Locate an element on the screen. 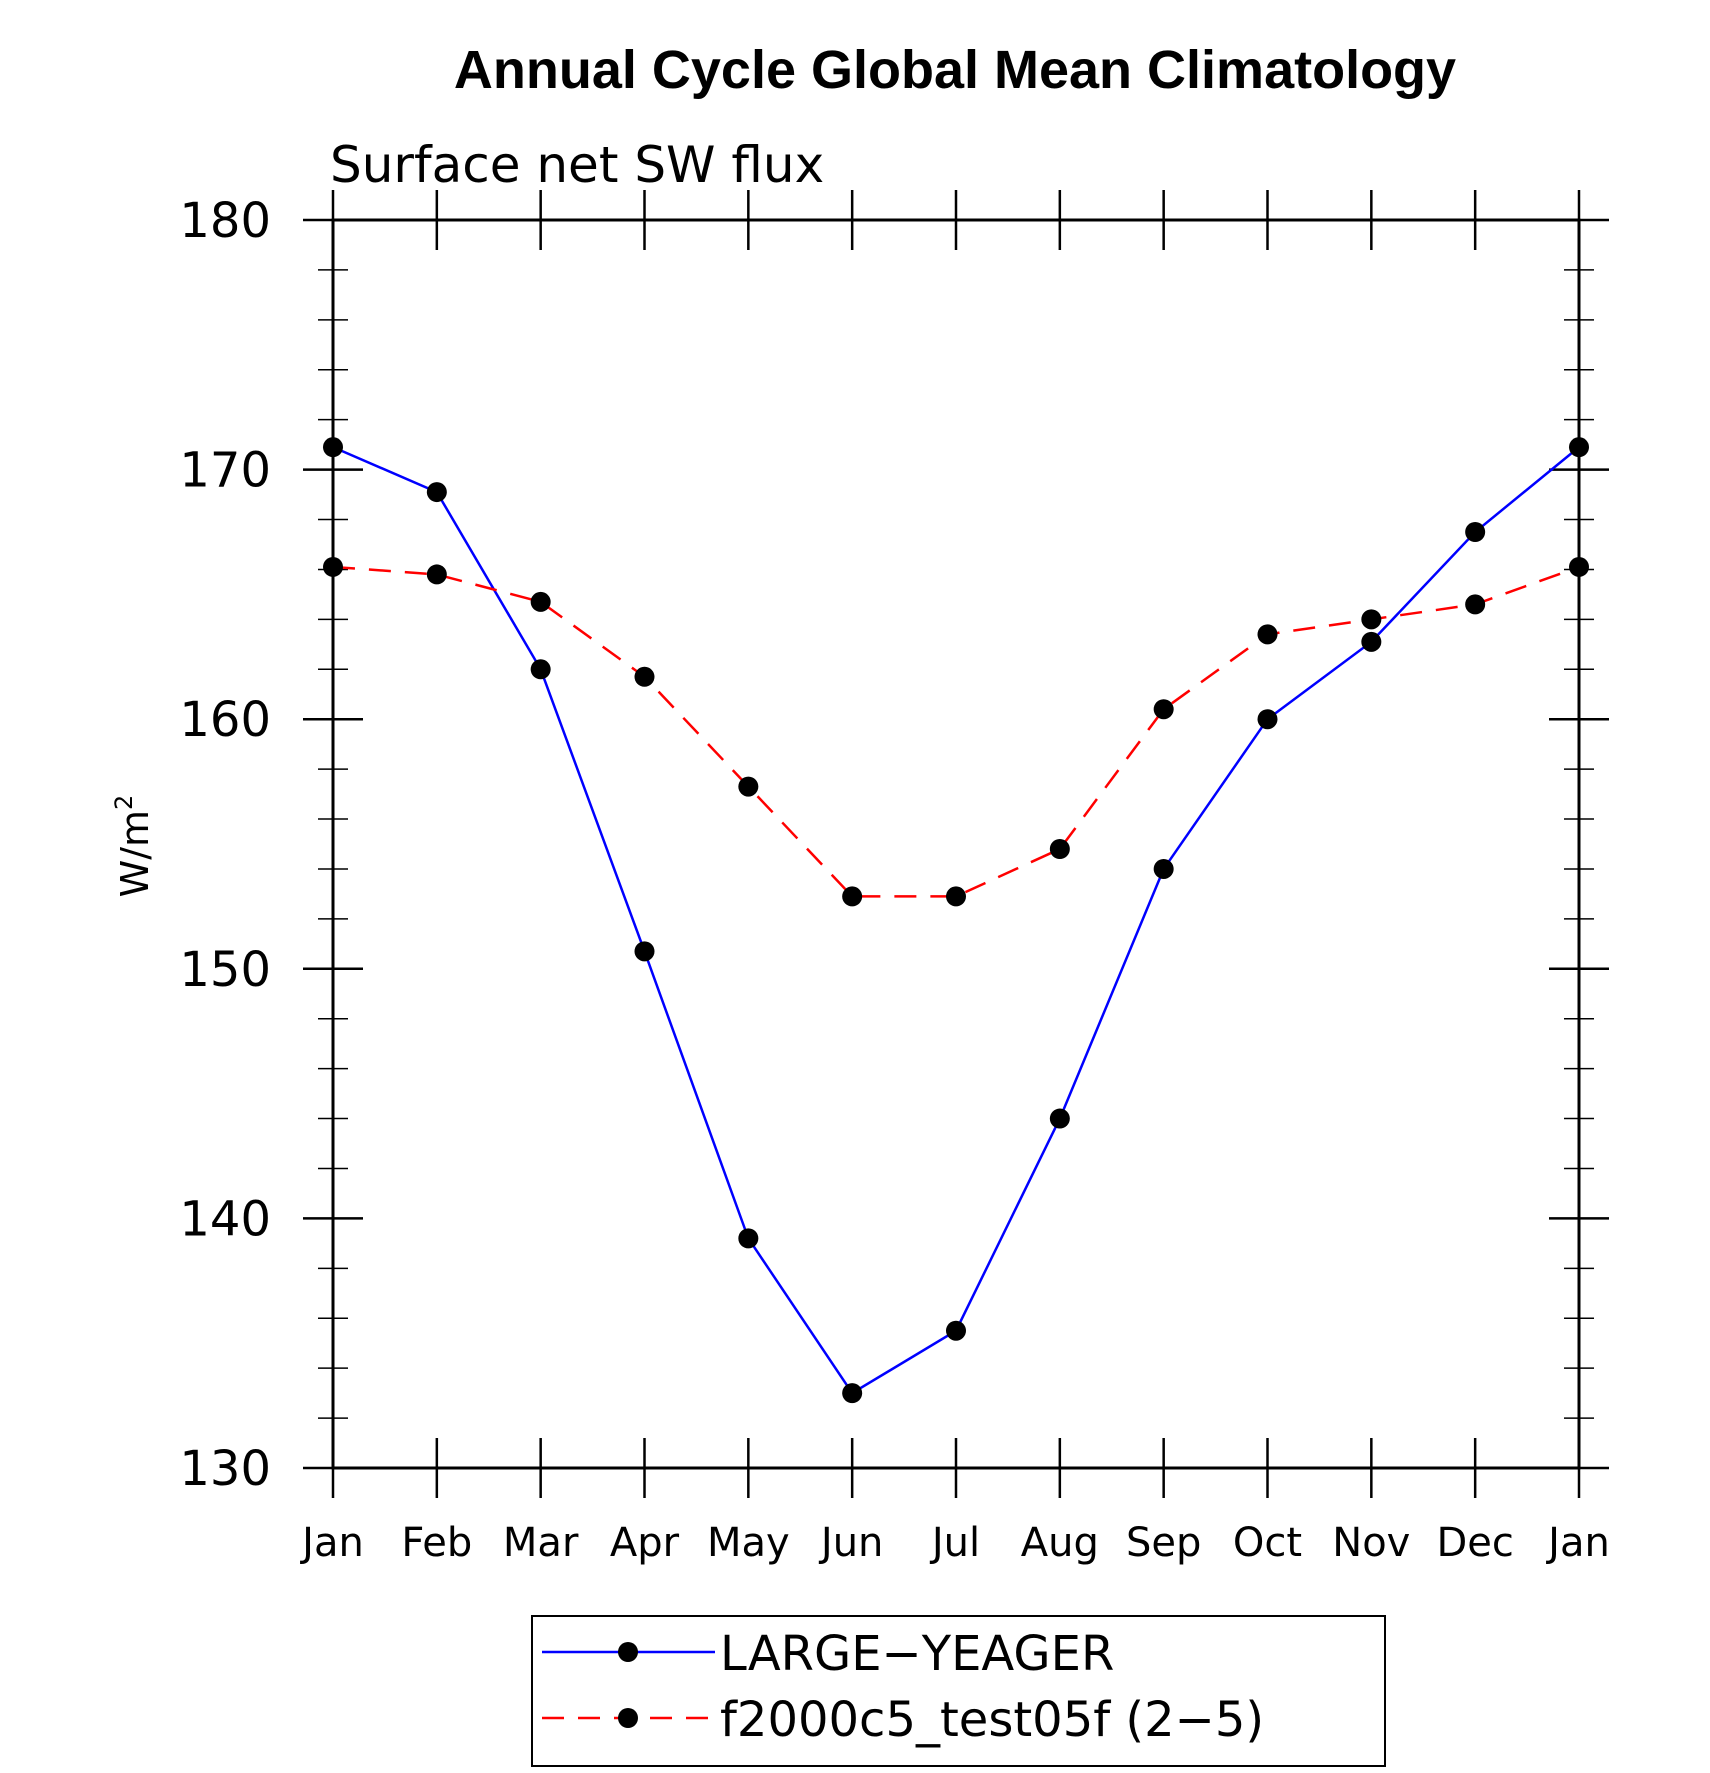 This screenshot has width=1710, height=1773. x-tick-label: Feb is located at coordinates (436, 1543).